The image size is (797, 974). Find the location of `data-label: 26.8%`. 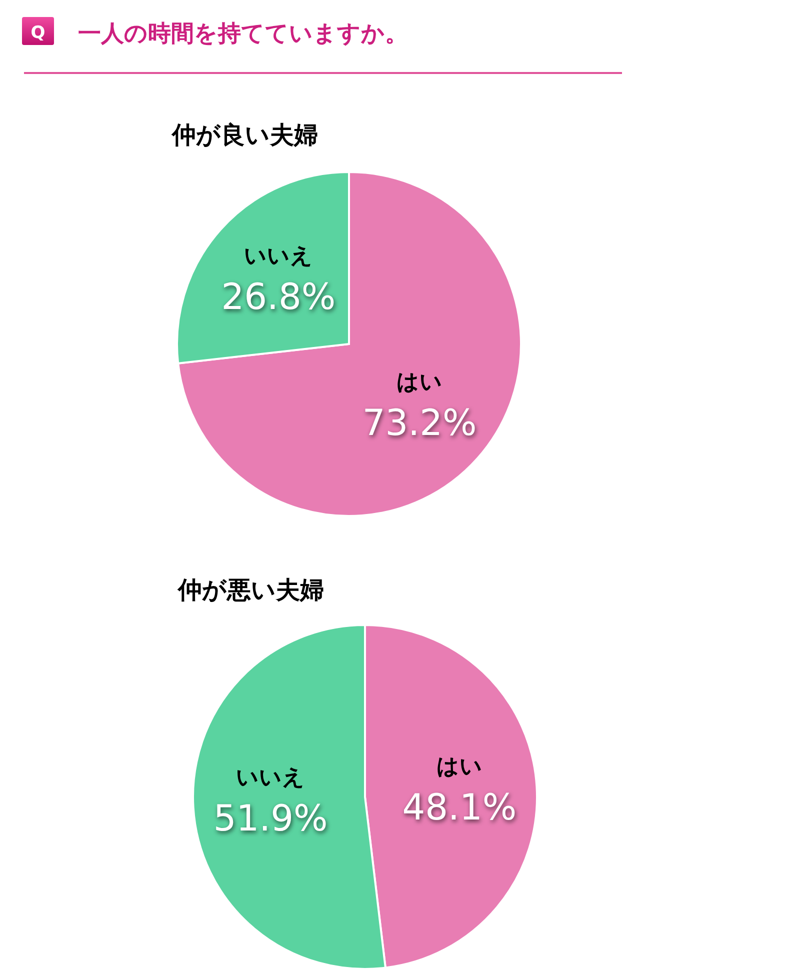

data-label: 26.8% is located at coordinates (278, 297).